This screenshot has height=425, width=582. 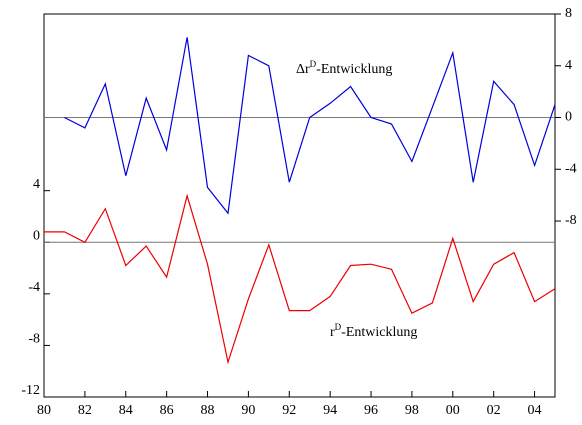 I want to click on y2-tick-label: 8, so click(x=568, y=13).